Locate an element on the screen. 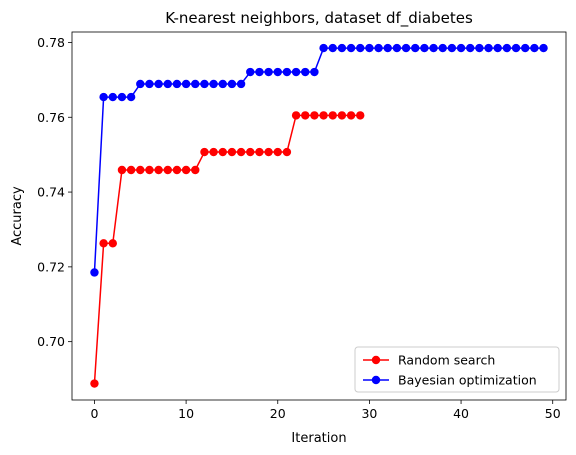 Image resolution: width=576 pixels, height=455 pixels. x-tick-label: 0 is located at coordinates (94, 413).